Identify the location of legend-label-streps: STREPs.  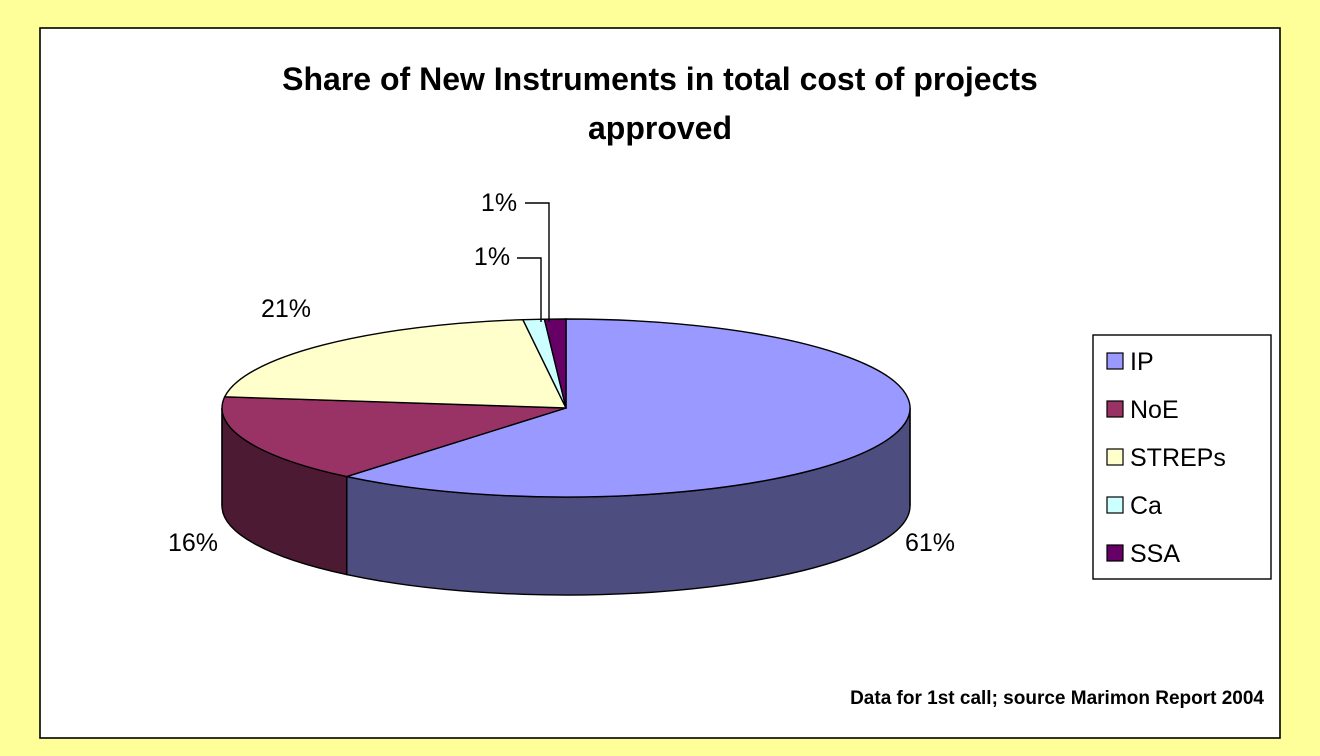
(1178, 458).